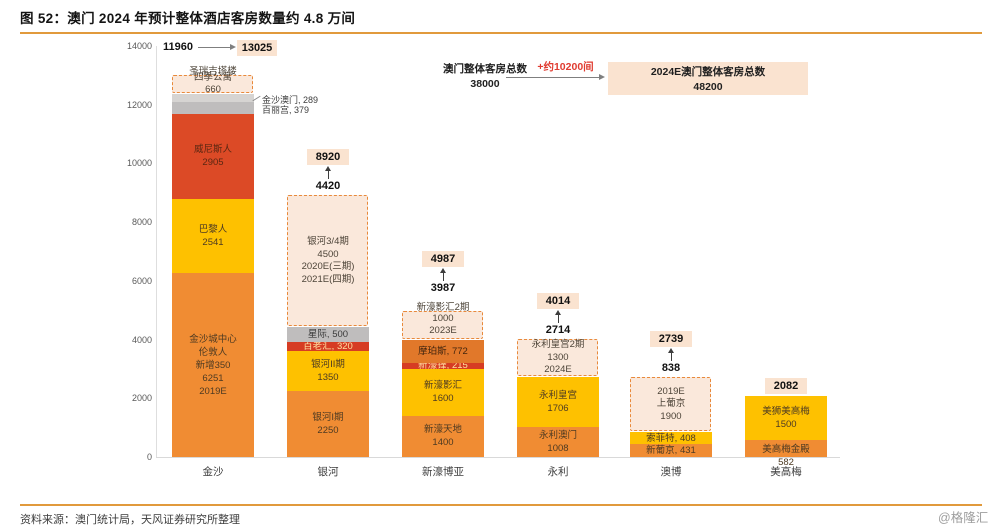 This screenshot has width=1000, height=527. I want to click on y-axis-tick-label: 4000, so click(141, 339).